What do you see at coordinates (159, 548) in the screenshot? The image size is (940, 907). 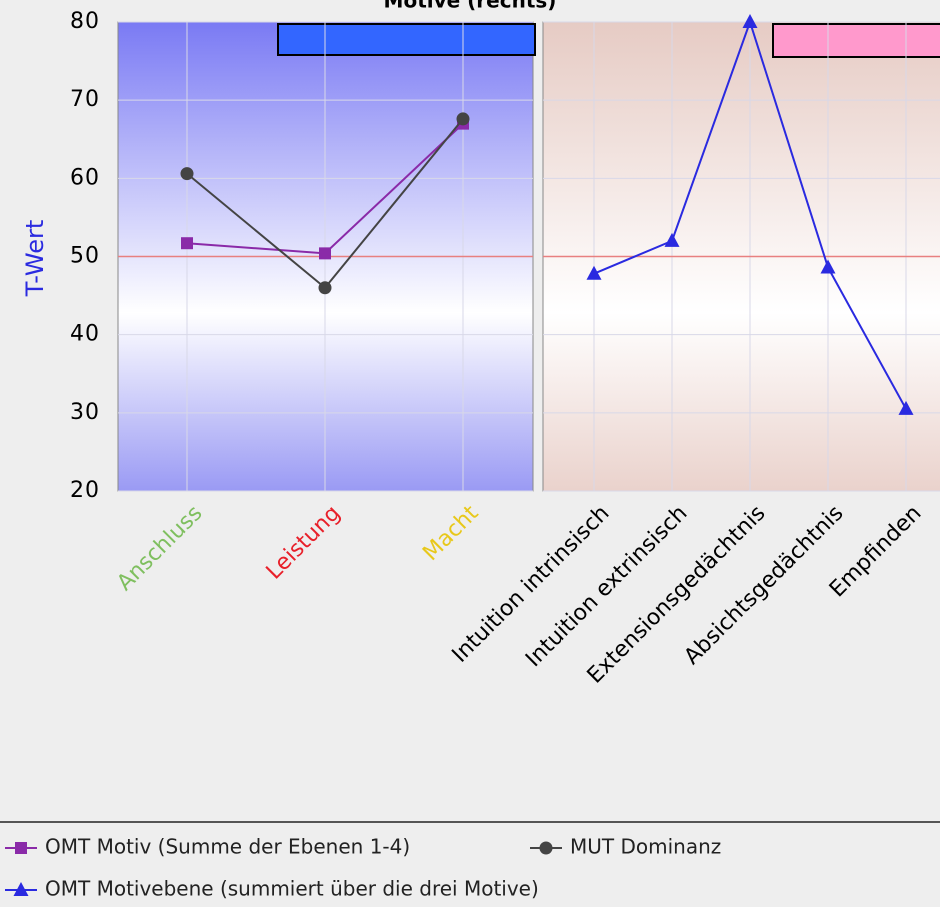 I see `x-tick-label: Anschluss` at bounding box center [159, 548].